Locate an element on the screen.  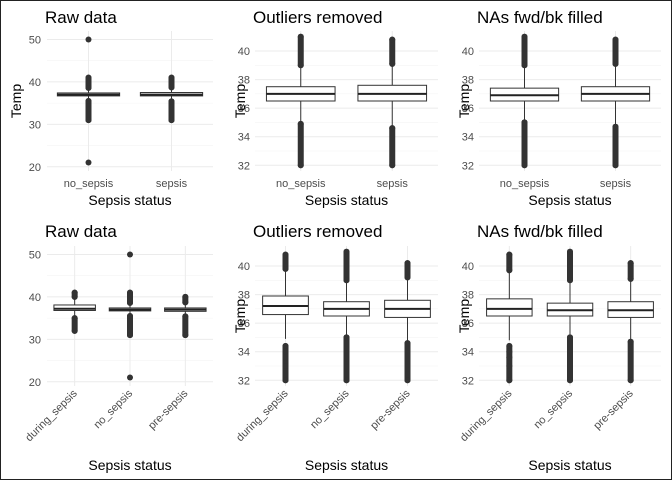
box-sepsis is located at coordinates (615, 102).